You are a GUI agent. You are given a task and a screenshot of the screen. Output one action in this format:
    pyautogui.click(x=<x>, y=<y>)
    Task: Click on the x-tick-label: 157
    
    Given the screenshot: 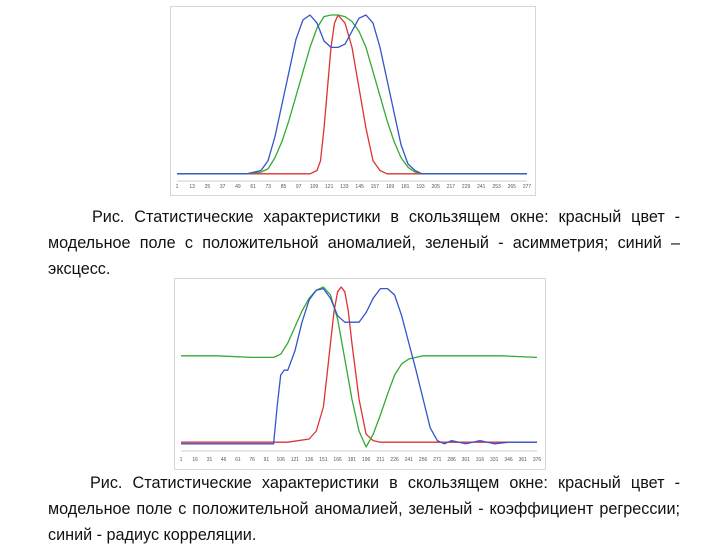 What is the action you would take?
    pyautogui.click(x=375, y=187)
    